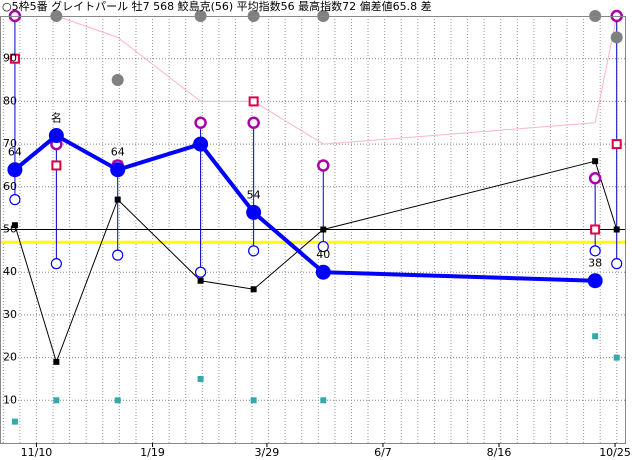 Image resolution: width=632 pixels, height=460 pixels. I want to click on y-tick-label: 70, so click(10, 143).